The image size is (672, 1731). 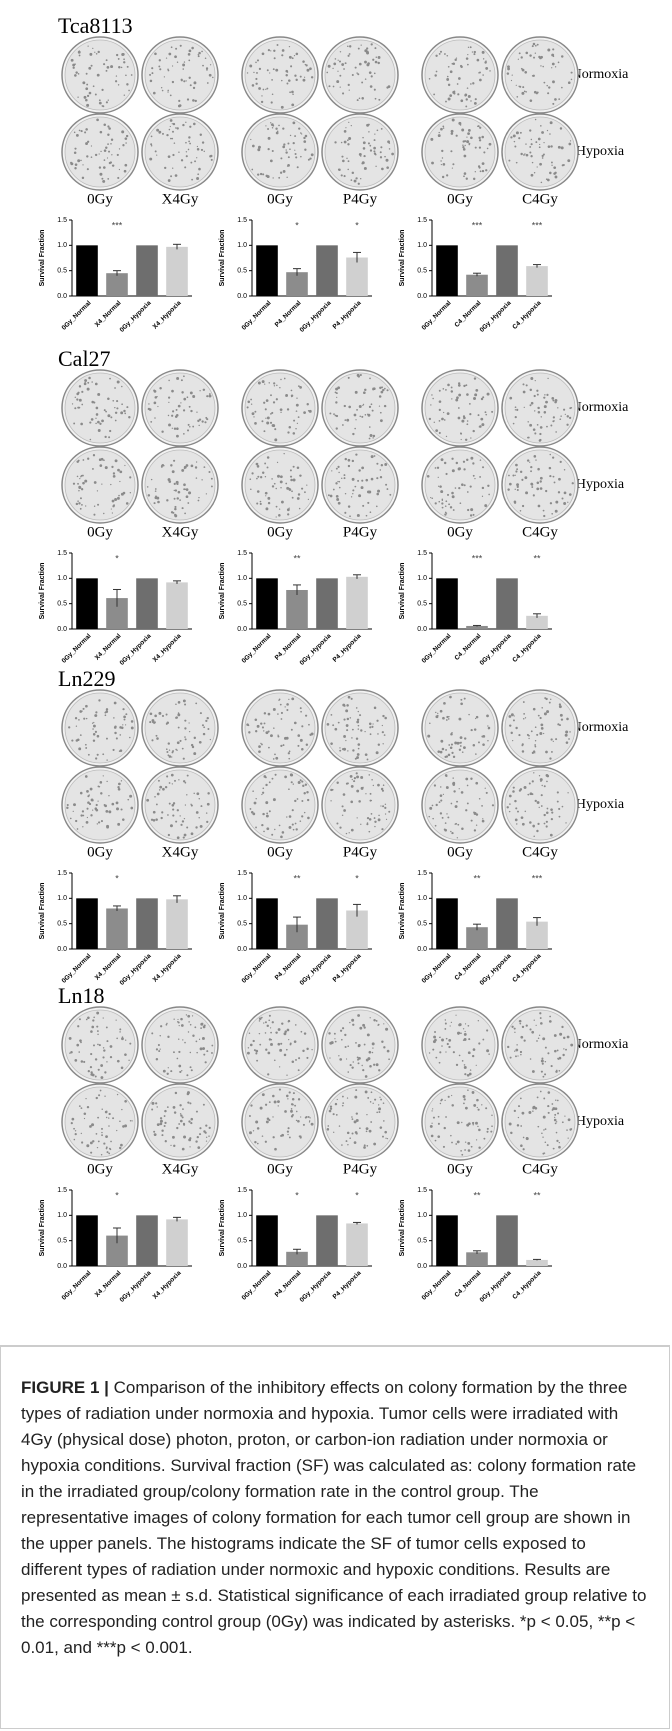 What do you see at coordinates (242, 1241) in the screenshot?
I see `y-tick-label: 0.5` at bounding box center [242, 1241].